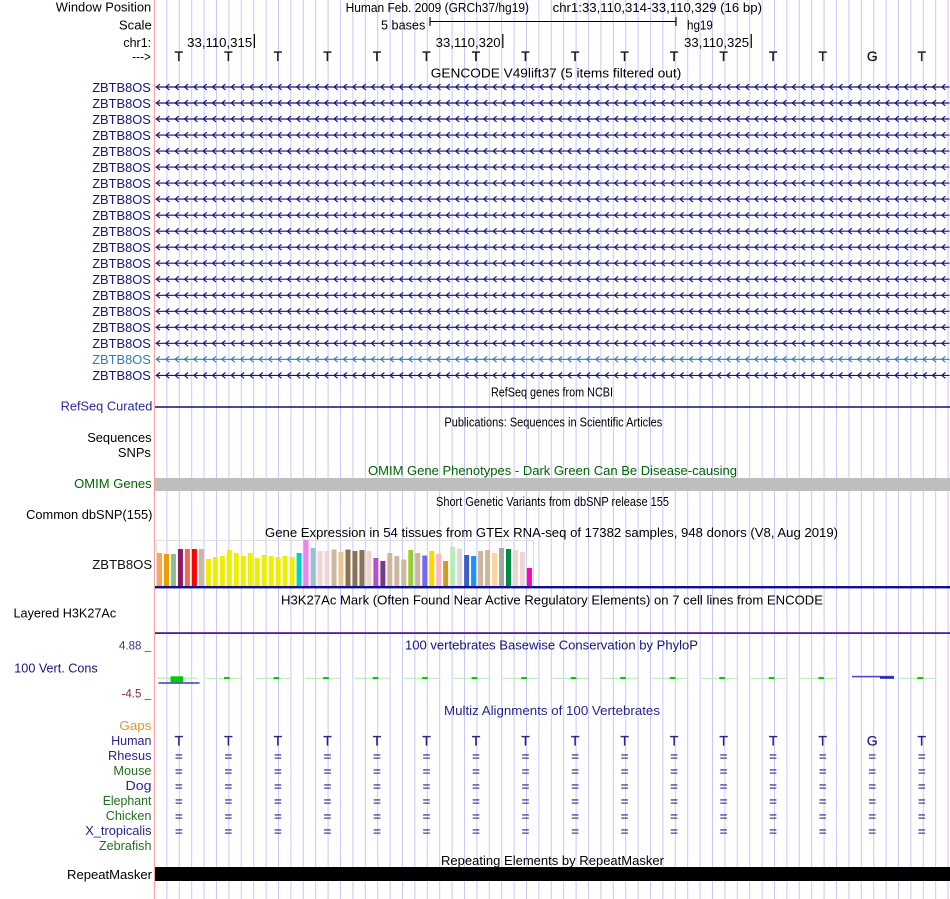  What do you see at coordinates (89, 514) in the screenshot?
I see `svg-text: Common dbSNP(155)` at bounding box center [89, 514].